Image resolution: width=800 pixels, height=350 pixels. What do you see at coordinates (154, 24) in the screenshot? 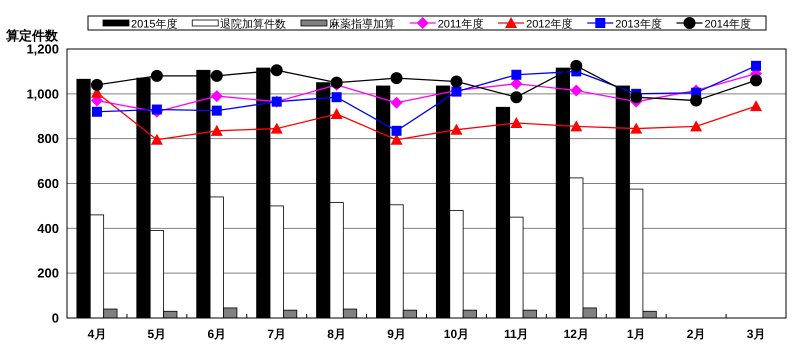
I see `legend-label: 2015年度` at bounding box center [154, 24].